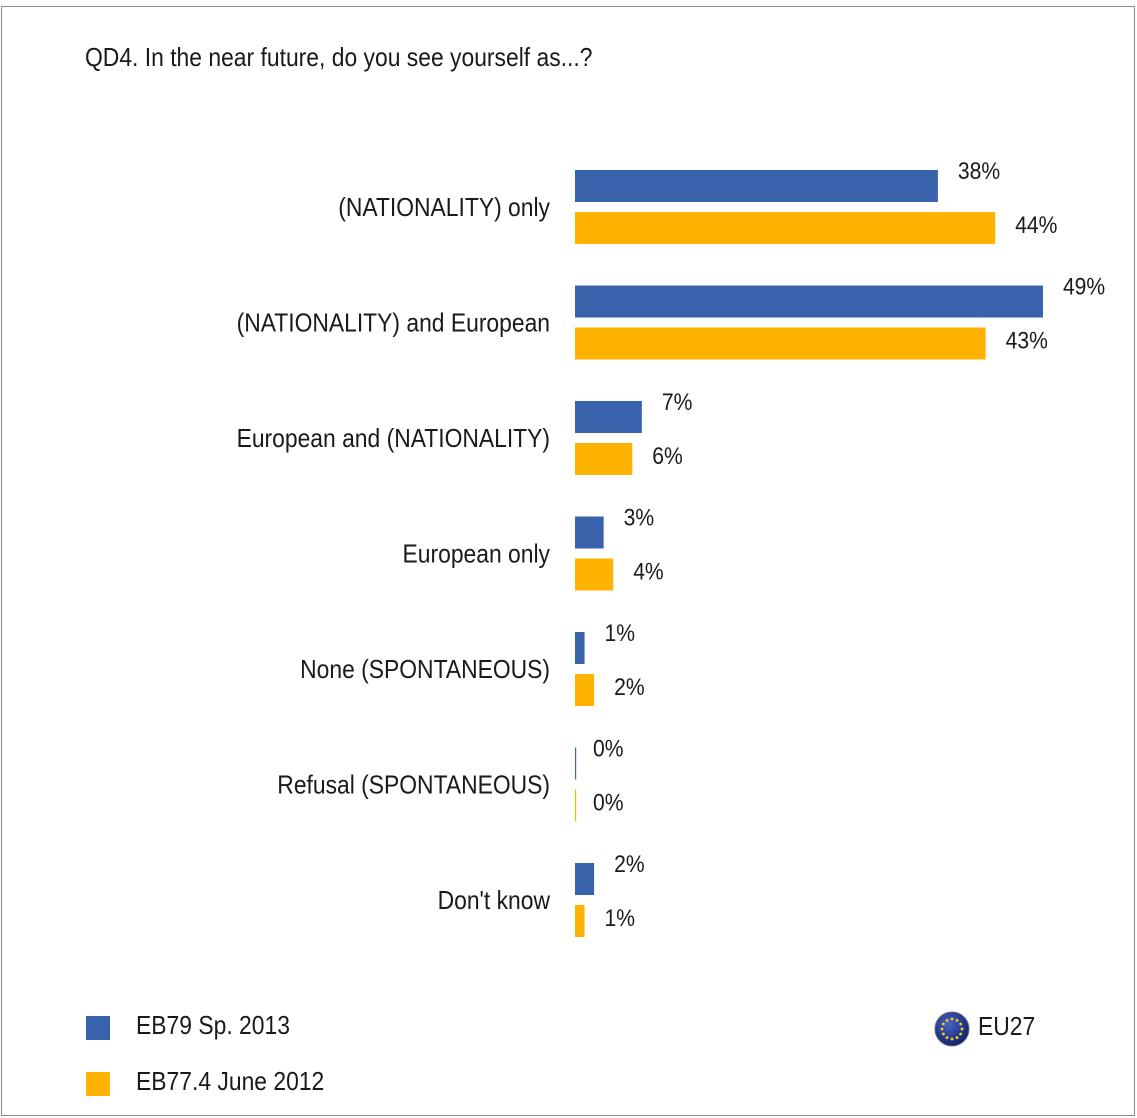 The width and height of the screenshot is (1137, 1118). Describe the element at coordinates (444, 208) in the screenshot. I see `category-label-nationality-only: (NATIONALITY) only` at that location.